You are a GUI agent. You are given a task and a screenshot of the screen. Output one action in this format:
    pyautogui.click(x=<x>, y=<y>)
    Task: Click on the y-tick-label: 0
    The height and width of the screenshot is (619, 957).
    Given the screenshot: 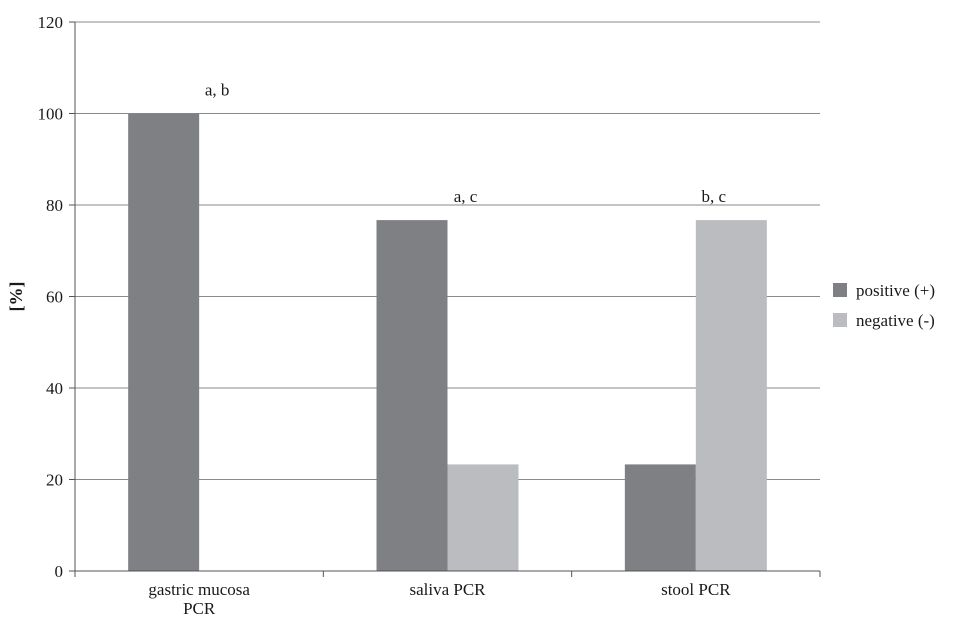 What is the action you would take?
    pyautogui.click(x=59, y=571)
    